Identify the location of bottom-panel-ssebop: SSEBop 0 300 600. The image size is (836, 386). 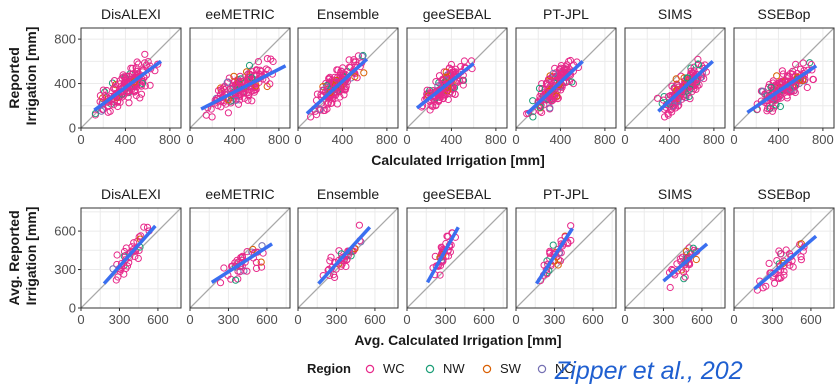
(782, 256).